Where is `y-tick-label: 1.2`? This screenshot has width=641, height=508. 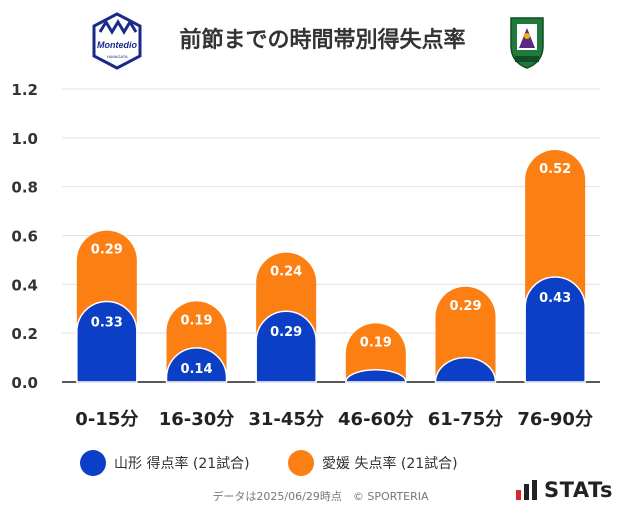
y-tick-label: 1.2 is located at coordinates (24, 90).